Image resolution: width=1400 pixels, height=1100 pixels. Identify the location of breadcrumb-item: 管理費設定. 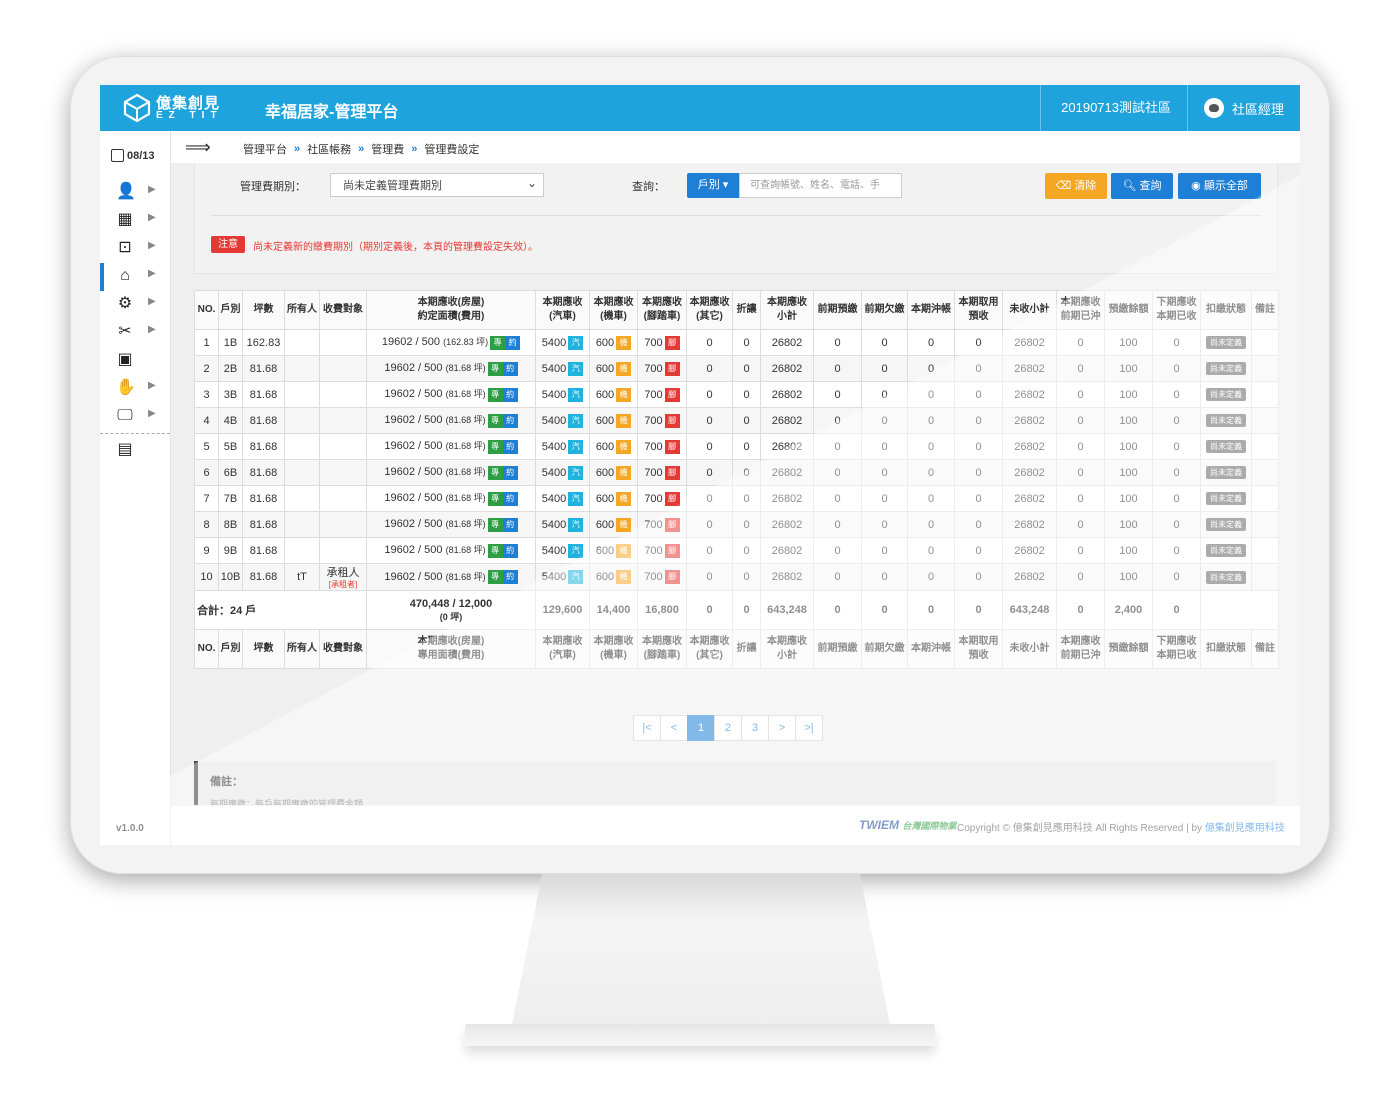
(452, 150).